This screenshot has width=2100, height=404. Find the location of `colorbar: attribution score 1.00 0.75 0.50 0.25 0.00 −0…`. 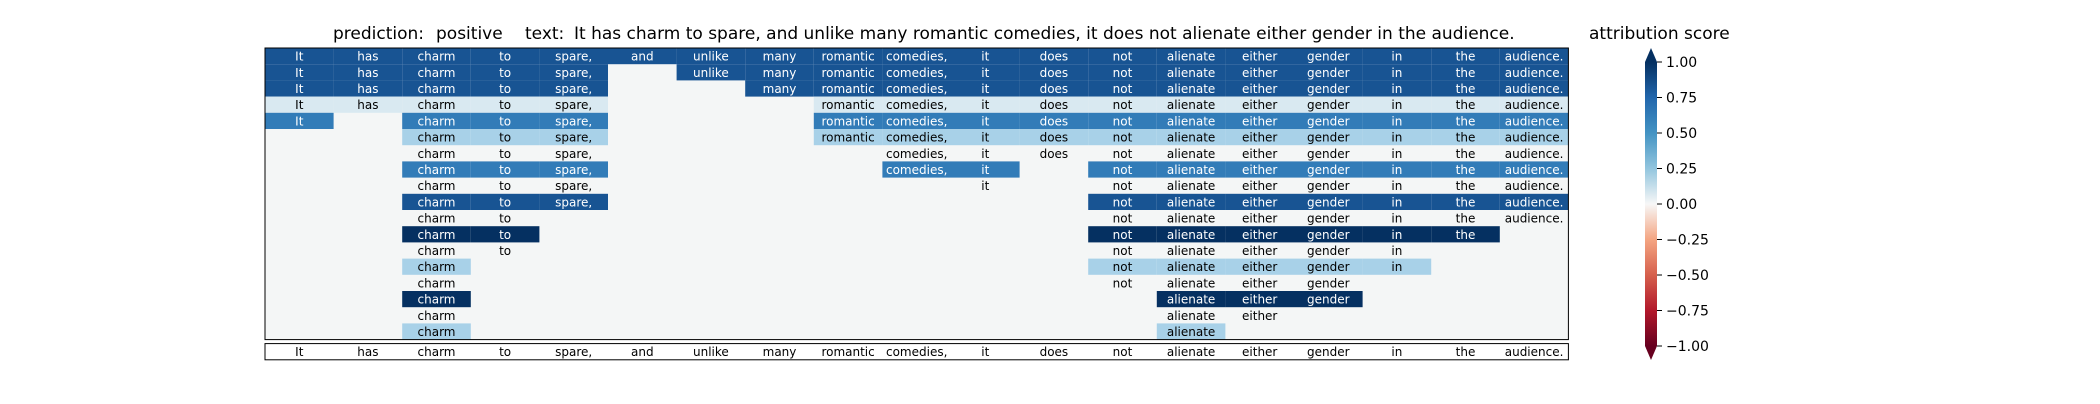

colorbar: attribution score 1.00 0.75 0.50 0.25 0.00 −0… is located at coordinates (1659, 192).